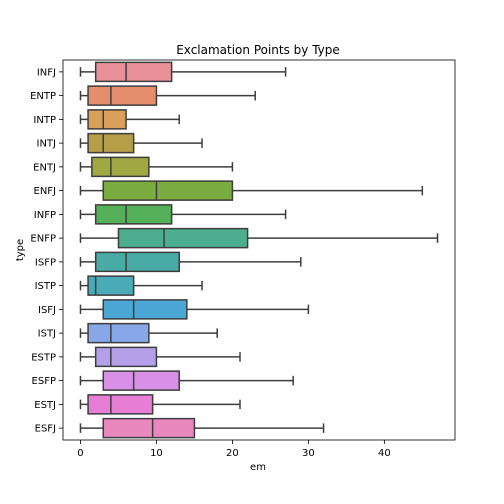  Describe the element at coordinates (44, 381) in the screenshot. I see `y-tick-label: ESFP` at that location.